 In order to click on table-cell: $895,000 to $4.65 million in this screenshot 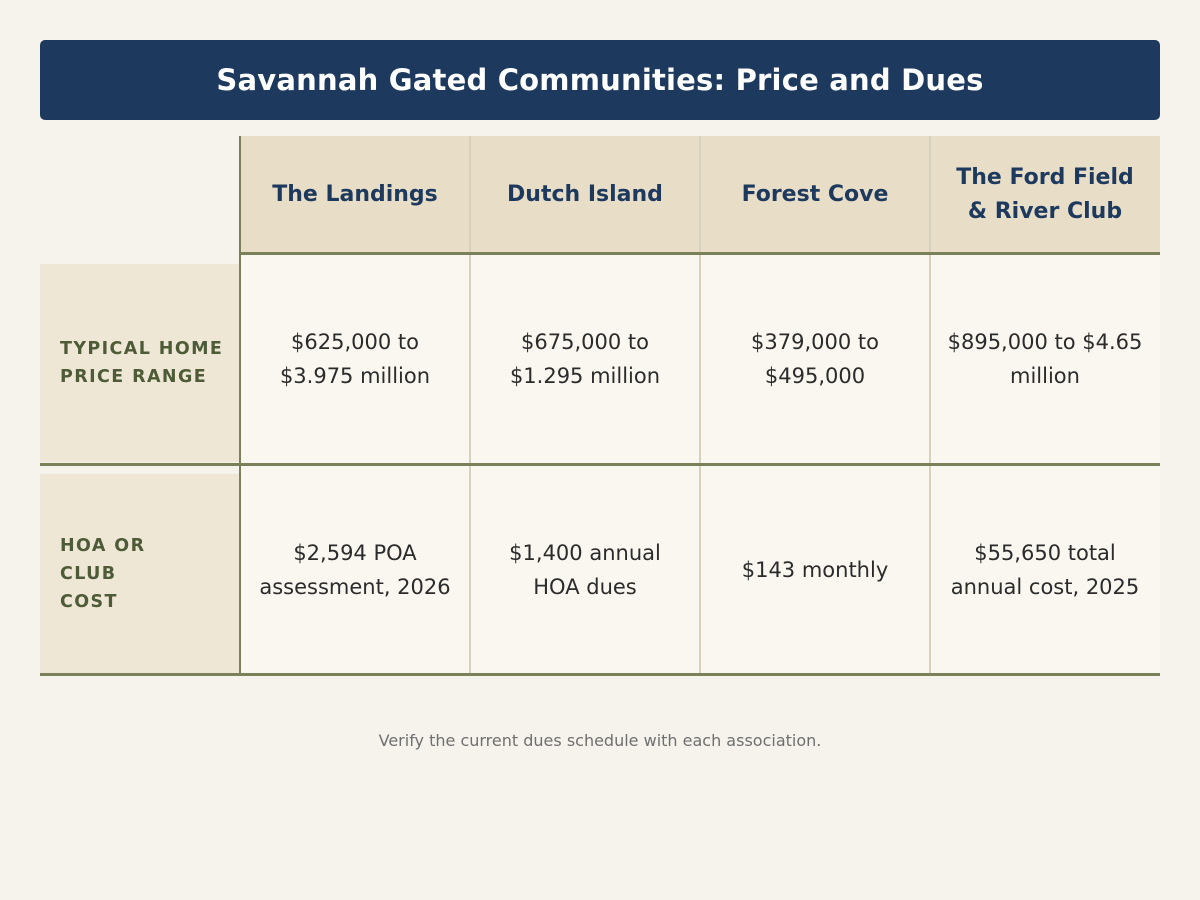, I will do `click(1045, 359)`.